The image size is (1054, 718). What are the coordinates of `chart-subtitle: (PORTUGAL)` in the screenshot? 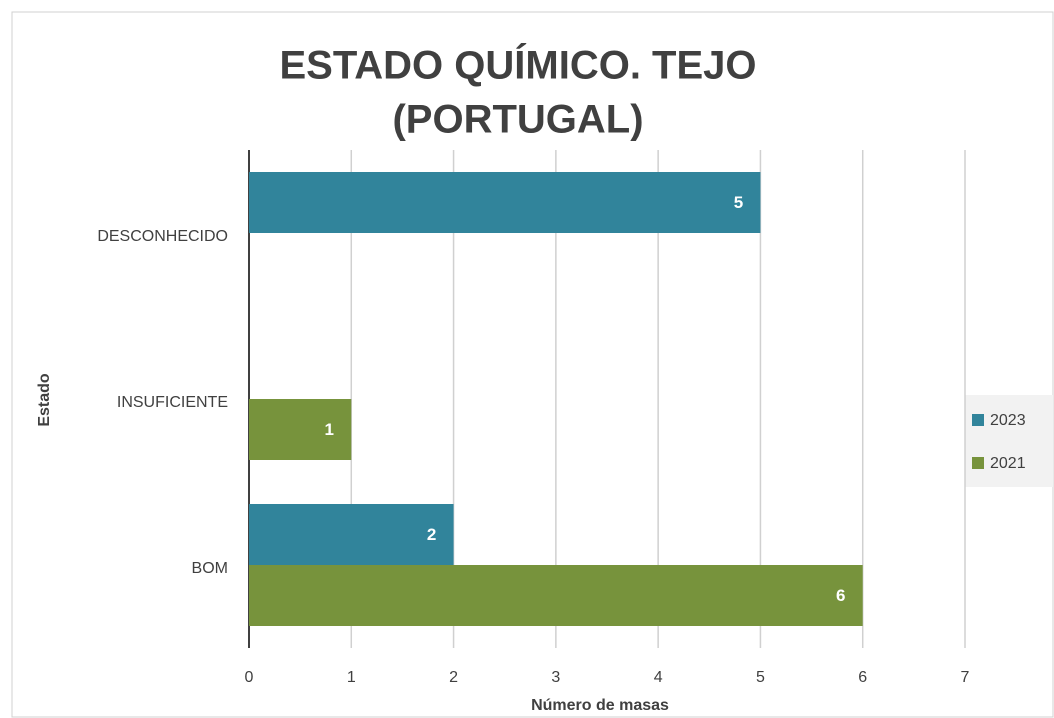 It's located at (517, 120).